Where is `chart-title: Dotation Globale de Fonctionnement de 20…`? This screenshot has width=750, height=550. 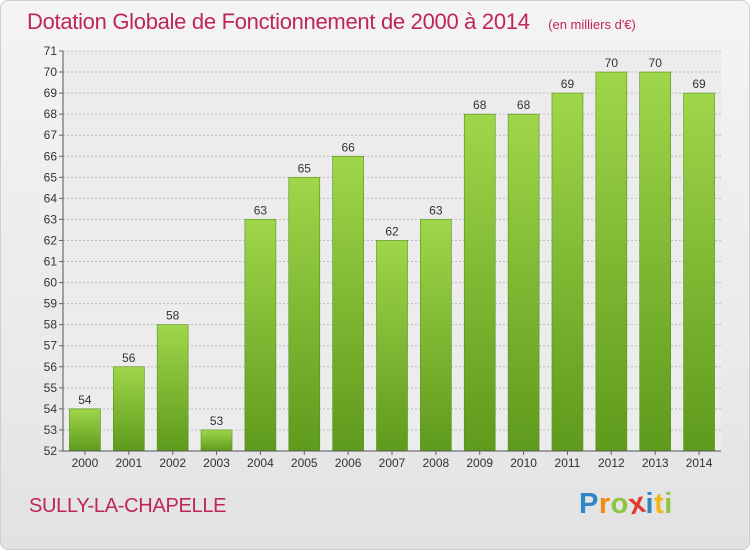
chart-title: Dotation Globale de Fonctionnement de 20… is located at coordinates (278, 21).